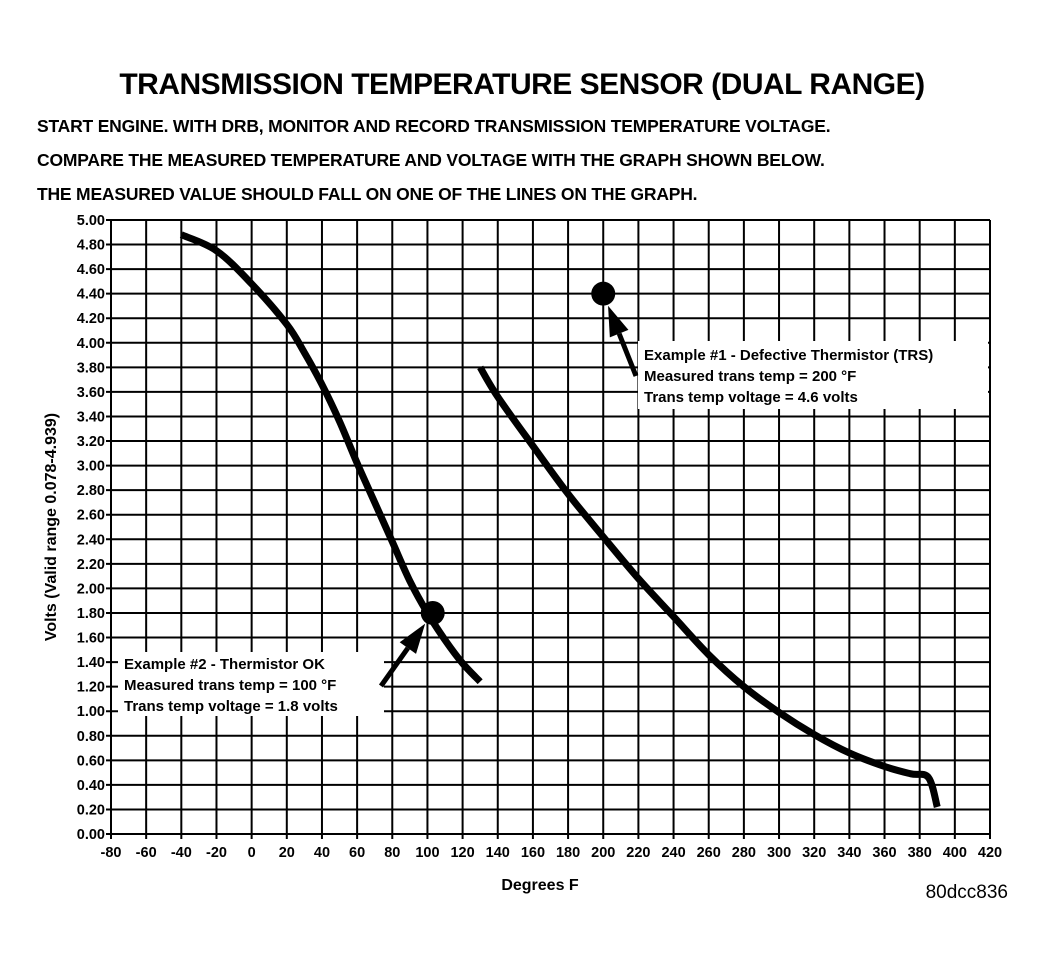 The image size is (1044, 974). What do you see at coordinates (967, 892) in the screenshot?
I see `figure-reference: 80dcc836` at bounding box center [967, 892].